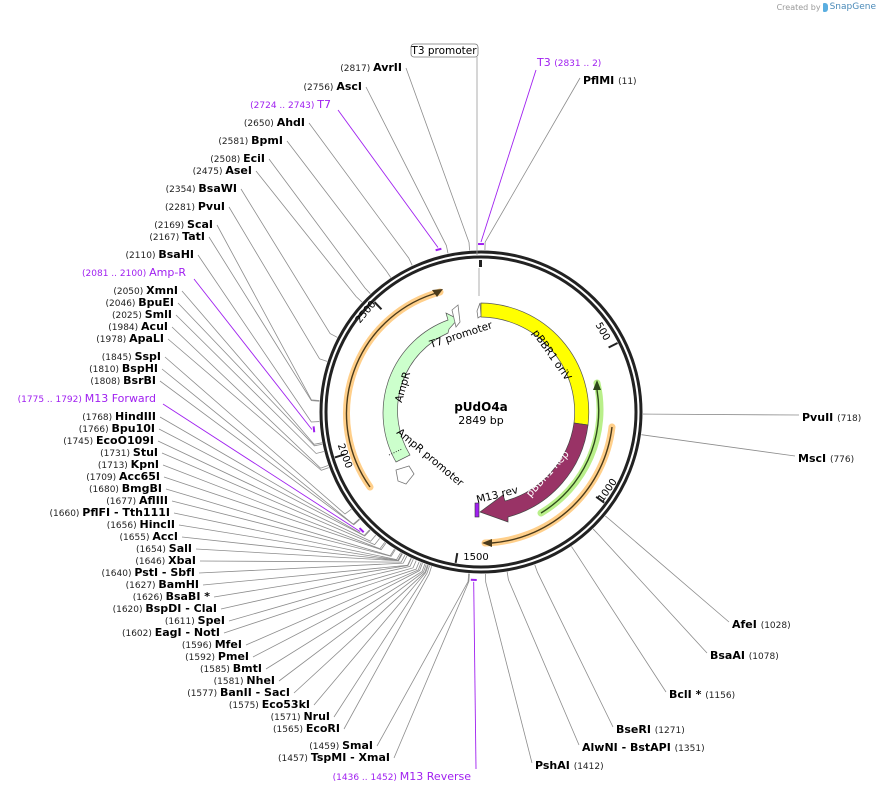 This screenshot has width=884, height=793. What do you see at coordinates (650, 729) in the screenshot?
I see `restriction-site-label: BseRI (1271)` at bounding box center [650, 729].